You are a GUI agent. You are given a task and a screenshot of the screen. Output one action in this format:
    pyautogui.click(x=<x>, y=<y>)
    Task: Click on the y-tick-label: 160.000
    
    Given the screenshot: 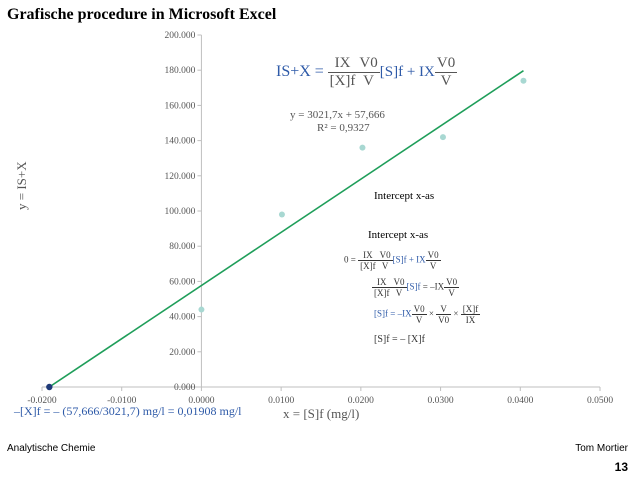 What is the action you would take?
    pyautogui.click(x=180, y=106)
    